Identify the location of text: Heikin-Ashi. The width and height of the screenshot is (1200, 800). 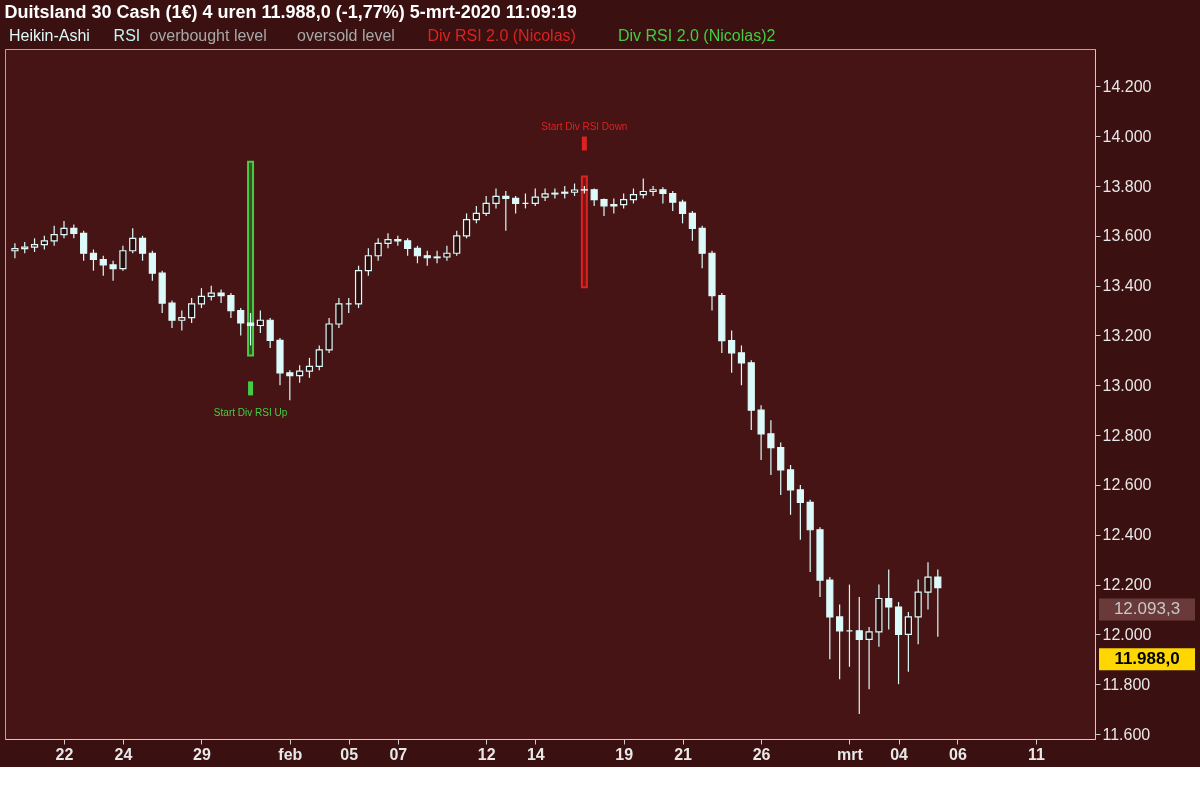
(49, 35).